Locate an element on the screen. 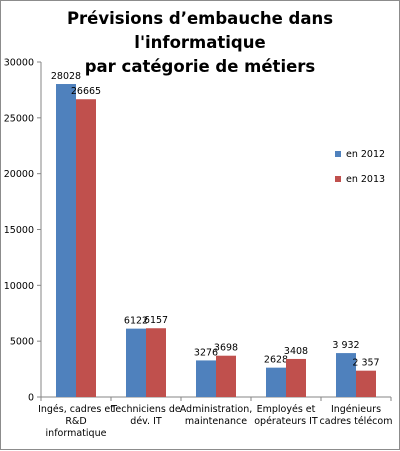 This screenshot has width=400, height=451. data-label: 6157 is located at coordinates (156, 320).